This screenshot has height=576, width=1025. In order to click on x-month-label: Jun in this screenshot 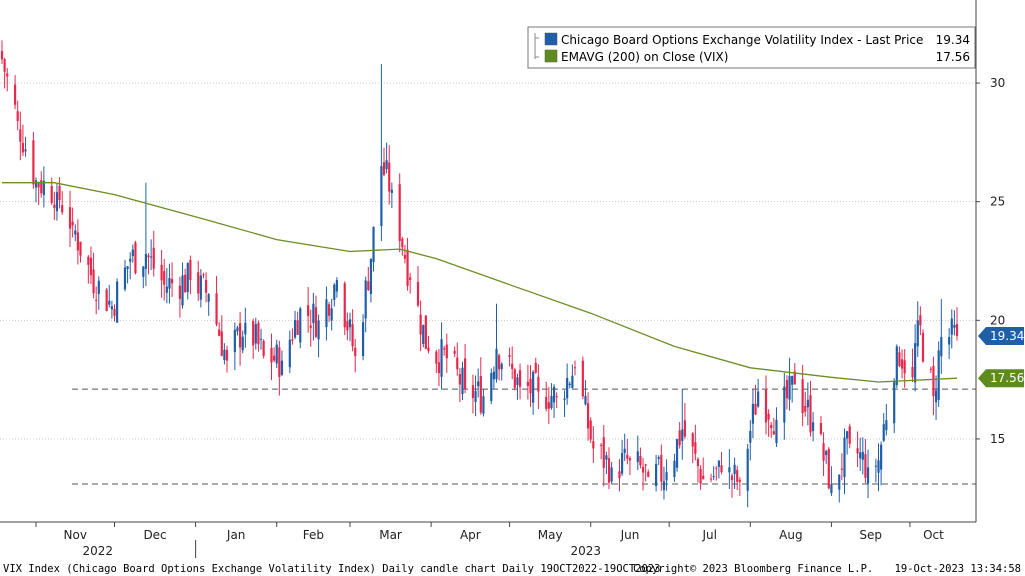, I will do `click(630, 535)`.